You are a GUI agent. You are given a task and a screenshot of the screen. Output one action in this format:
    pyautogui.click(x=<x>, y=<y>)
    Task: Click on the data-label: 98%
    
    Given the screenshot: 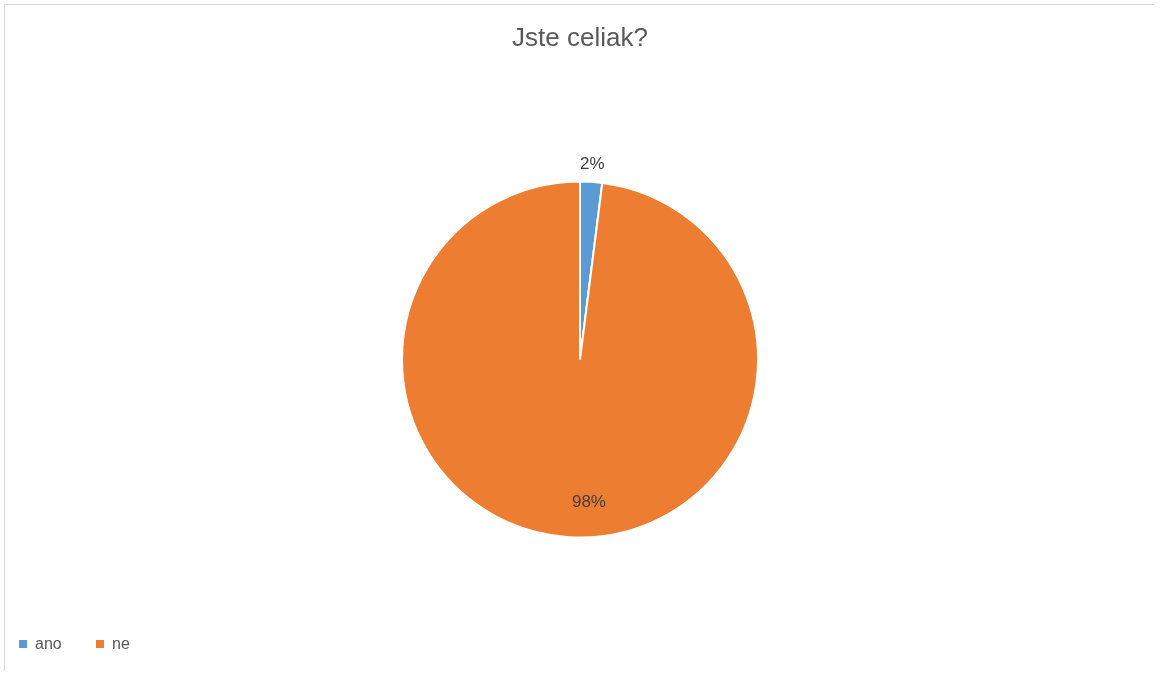 What is the action you would take?
    pyautogui.click(x=588, y=501)
    